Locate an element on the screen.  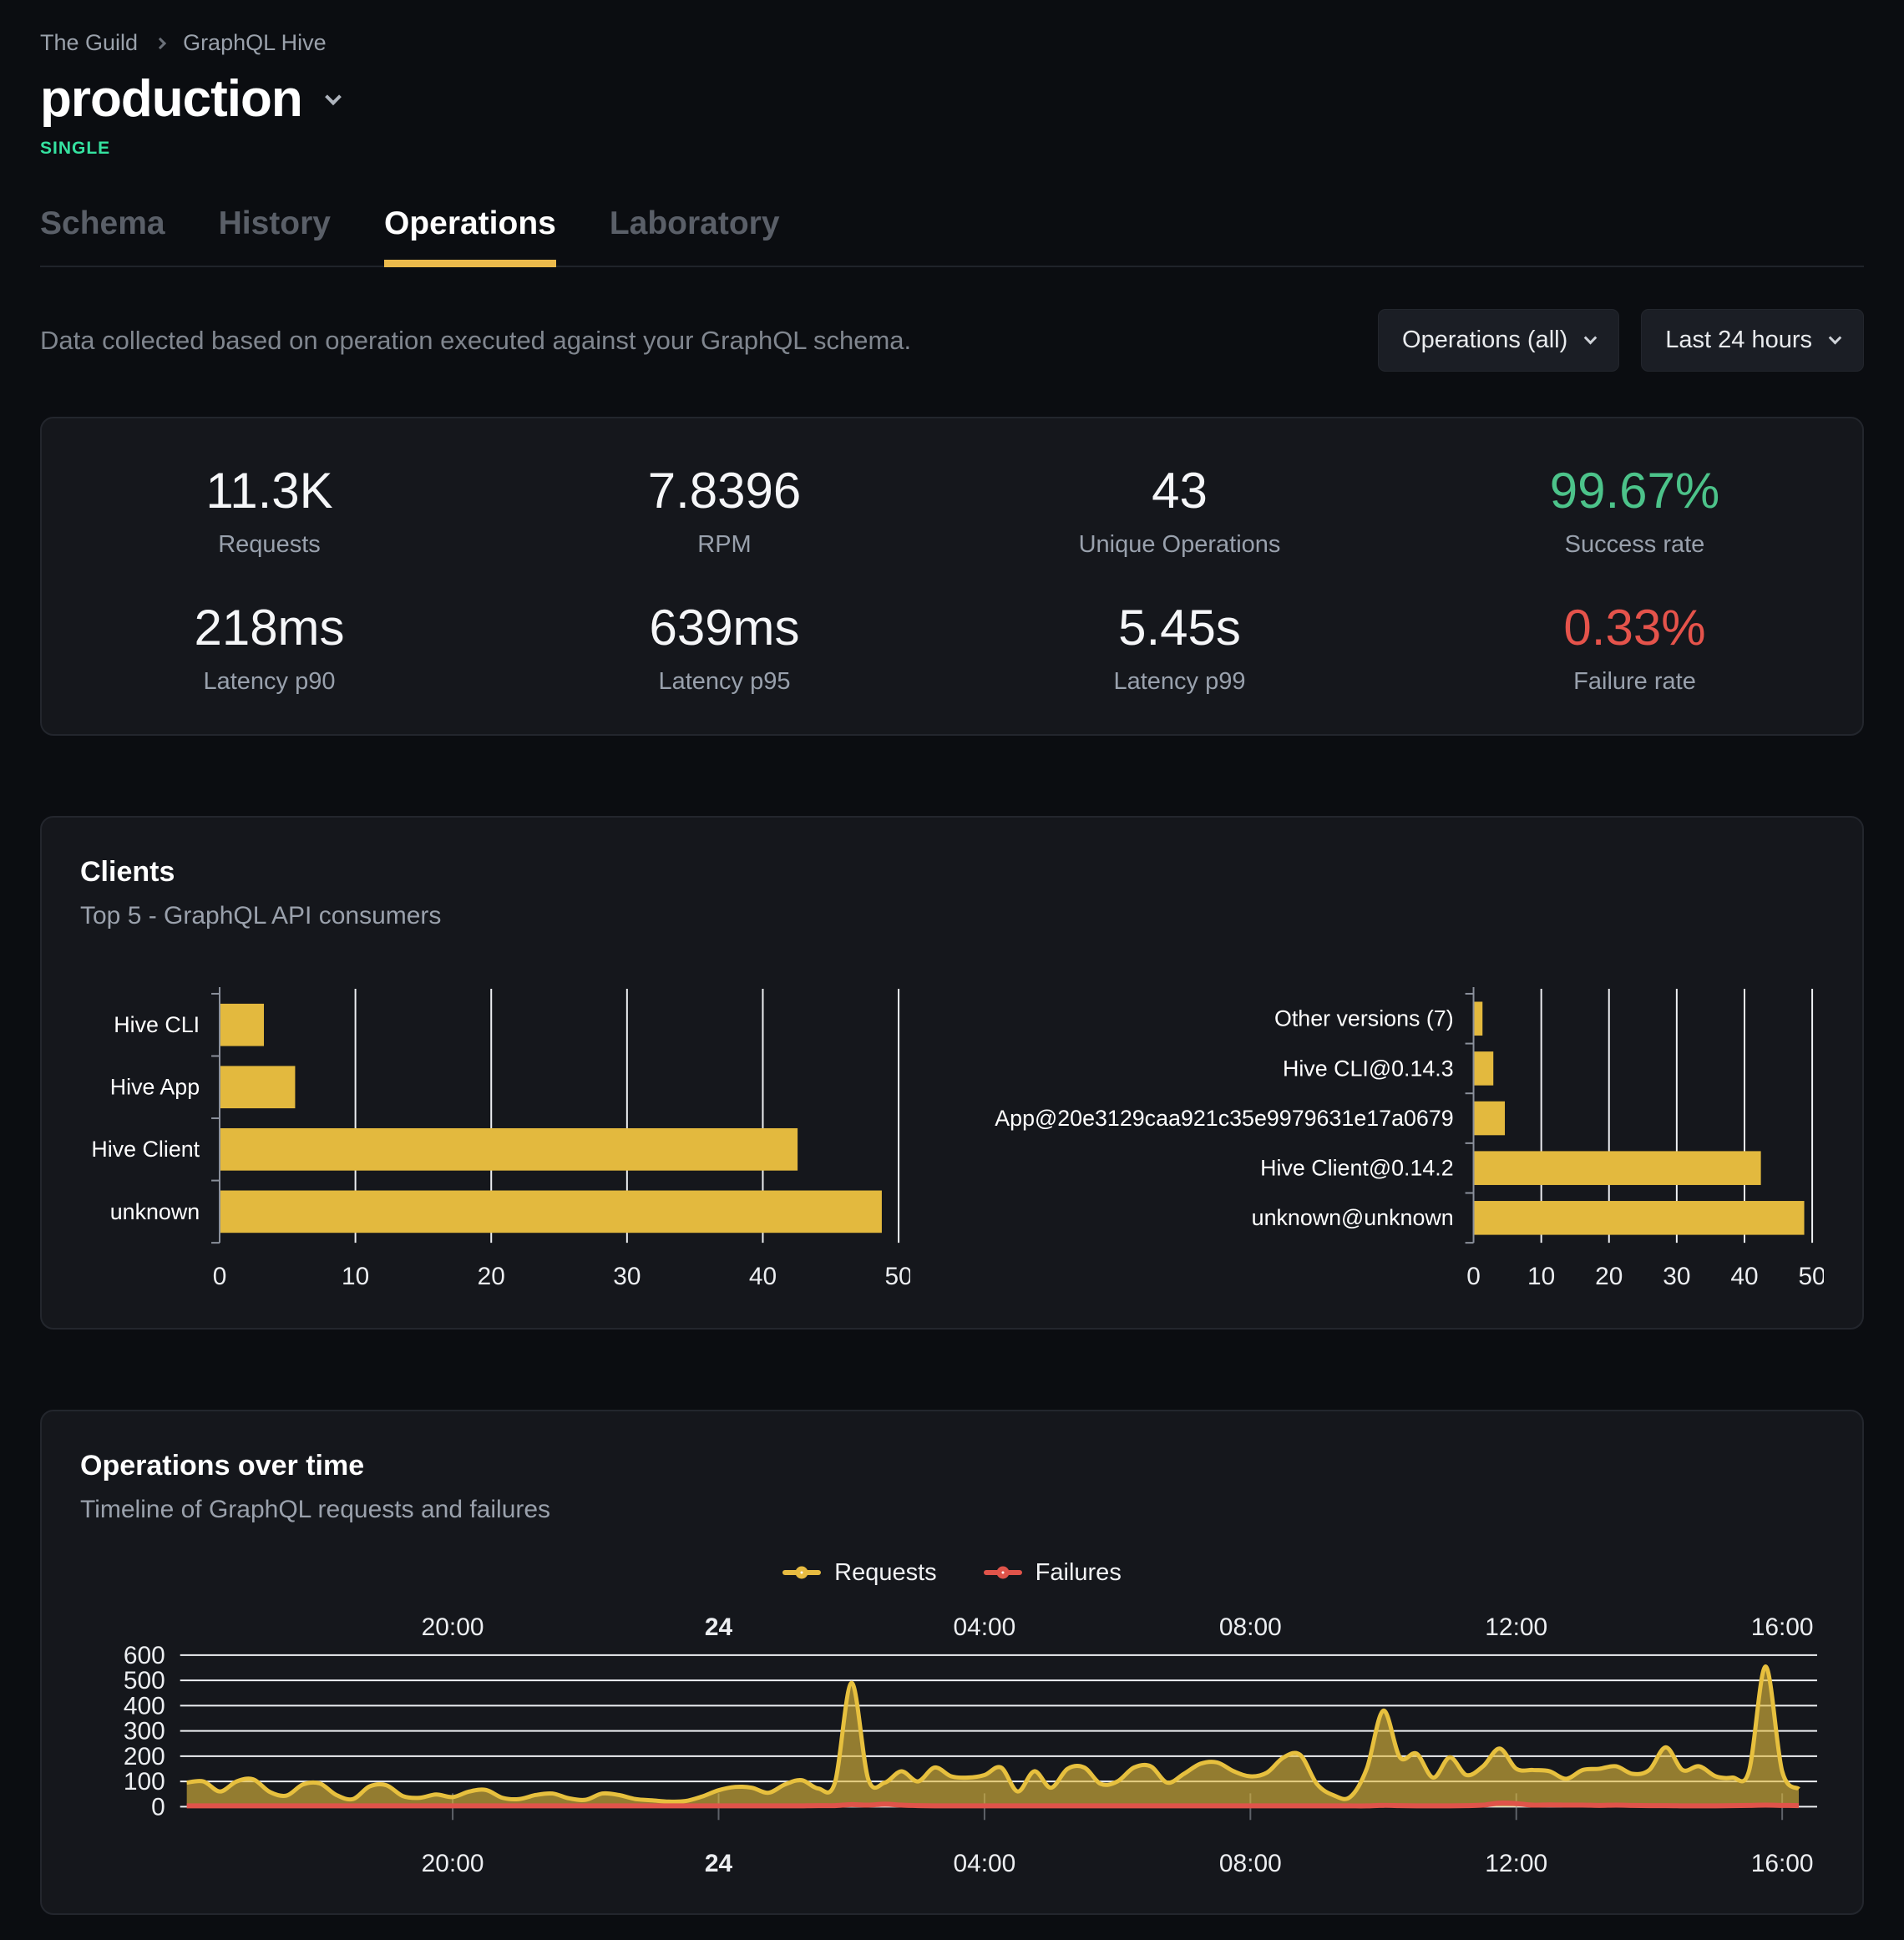
stat-latency-p95: 639ms Latency p95 is located at coordinates (724, 647).